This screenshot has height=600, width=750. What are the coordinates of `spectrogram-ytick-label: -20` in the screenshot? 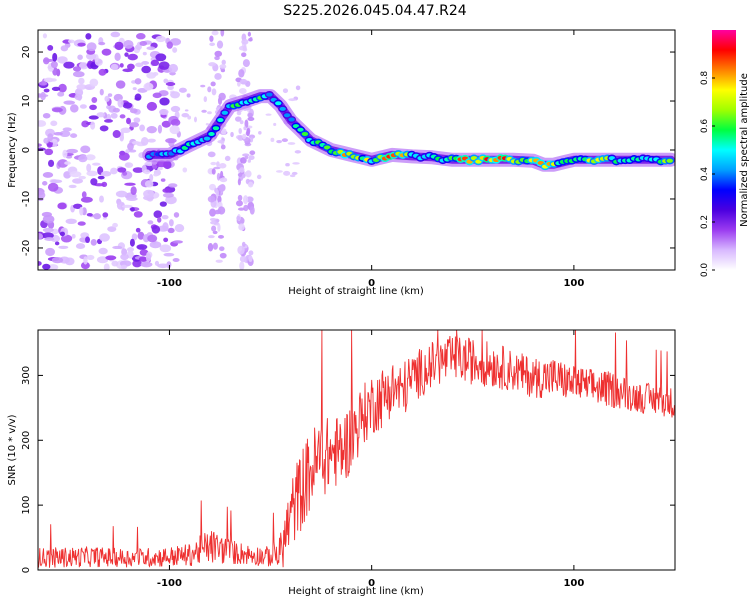 It's located at (26, 248).